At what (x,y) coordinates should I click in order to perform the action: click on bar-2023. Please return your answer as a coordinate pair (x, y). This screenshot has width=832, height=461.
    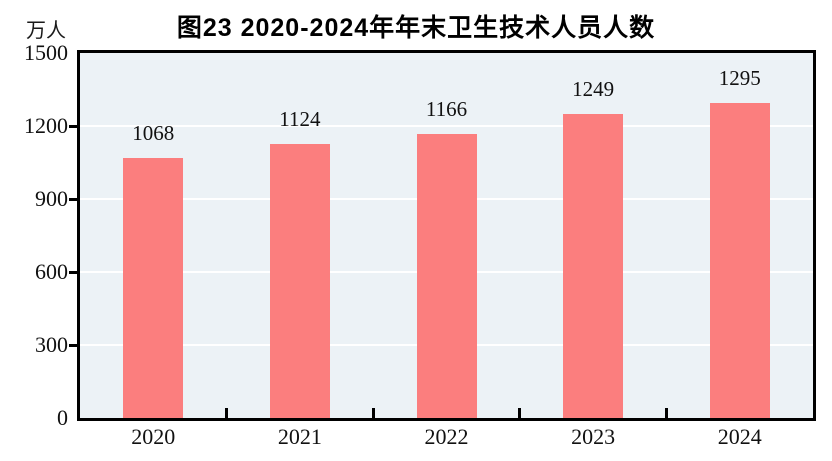
    Looking at the image, I should click on (593, 266).